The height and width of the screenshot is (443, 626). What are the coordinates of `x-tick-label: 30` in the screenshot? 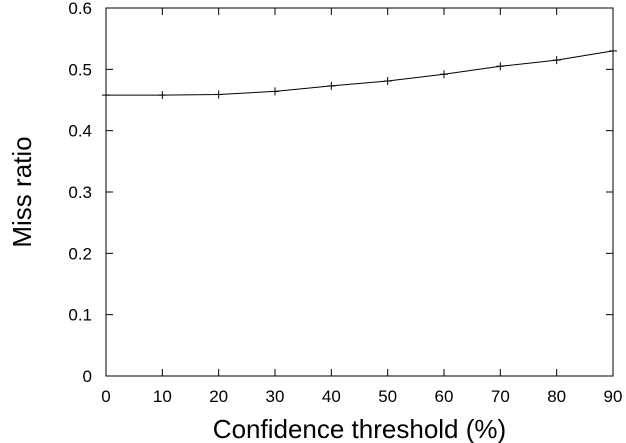 It's located at (275, 396).